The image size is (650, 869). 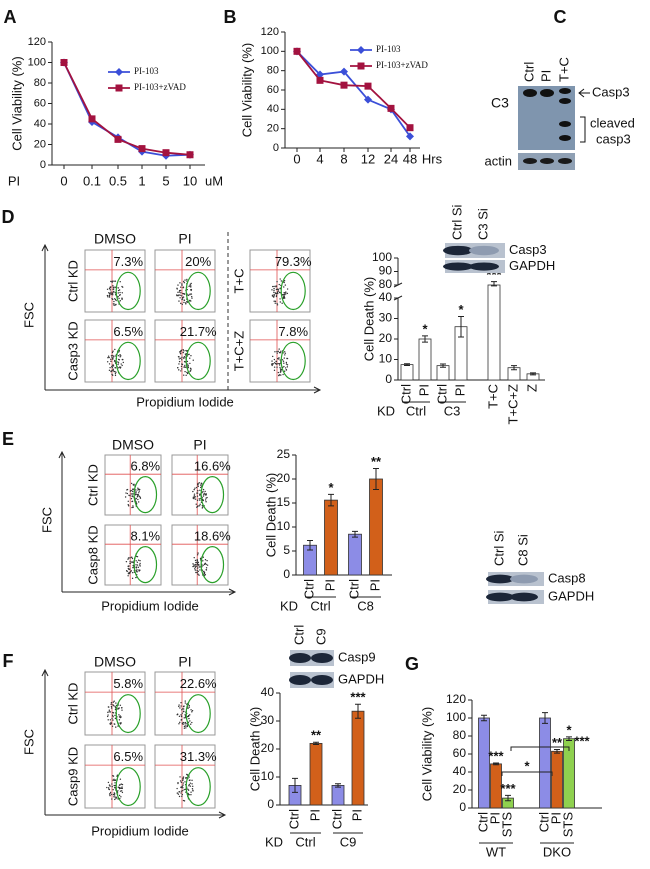 What do you see at coordinates (331, 487) in the screenshot?
I see `significance: *` at bounding box center [331, 487].